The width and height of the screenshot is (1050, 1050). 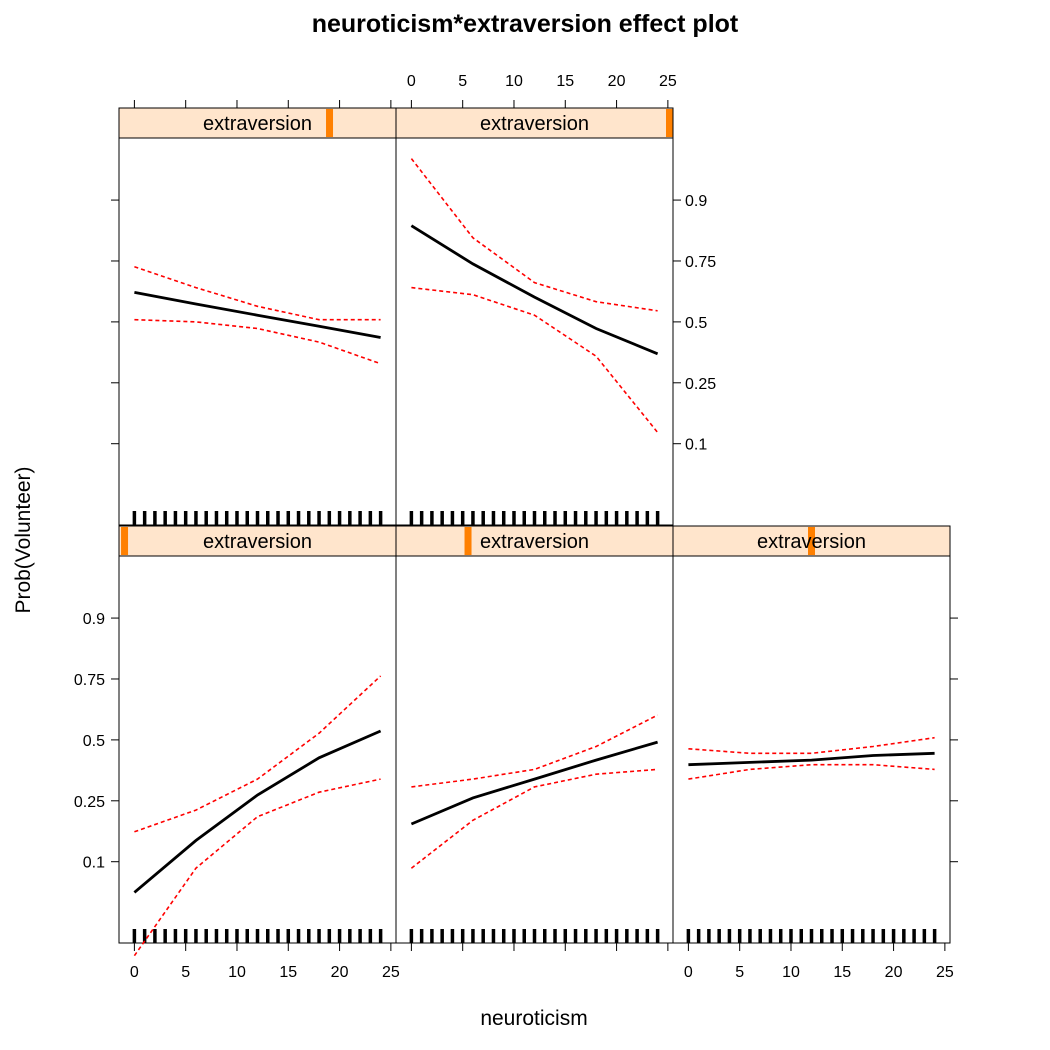 I want to click on panel: extraversion 0 5 10 15 20 25, so click(x=815, y=753).